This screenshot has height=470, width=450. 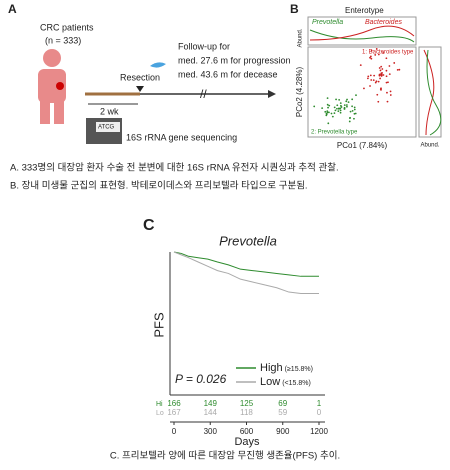 I want to click on chart-title: Prevotella, so click(x=248, y=240).